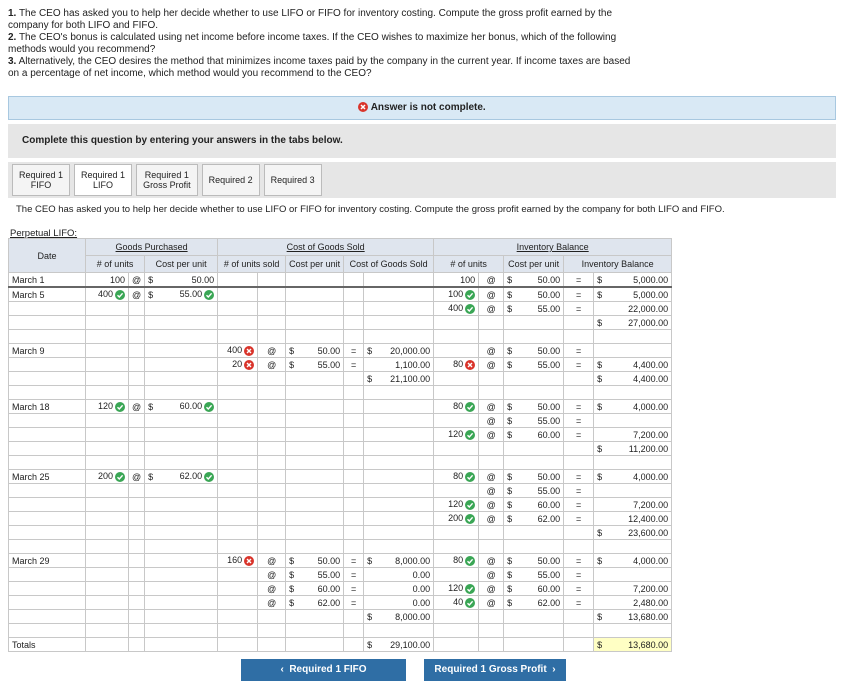  Describe the element at coordinates (533, 589) in the screenshot. I see `money-wrap: $60.00` at that location.